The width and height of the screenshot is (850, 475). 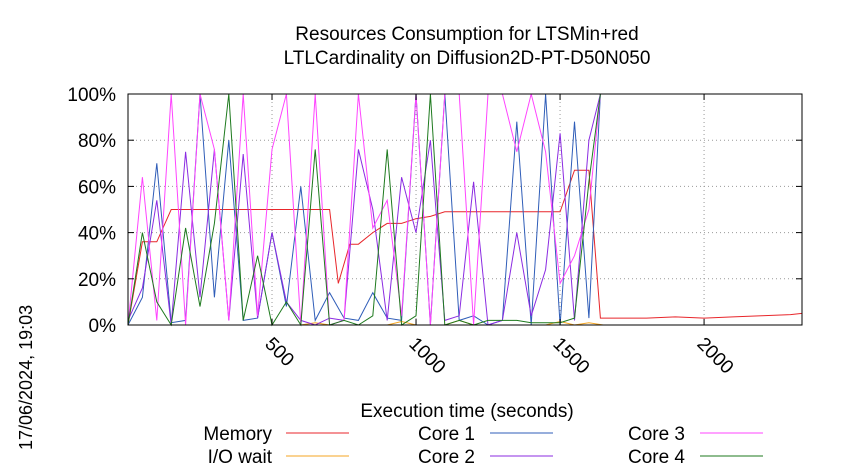 I want to click on legend-label-core-2: Core 2, so click(x=446, y=457).